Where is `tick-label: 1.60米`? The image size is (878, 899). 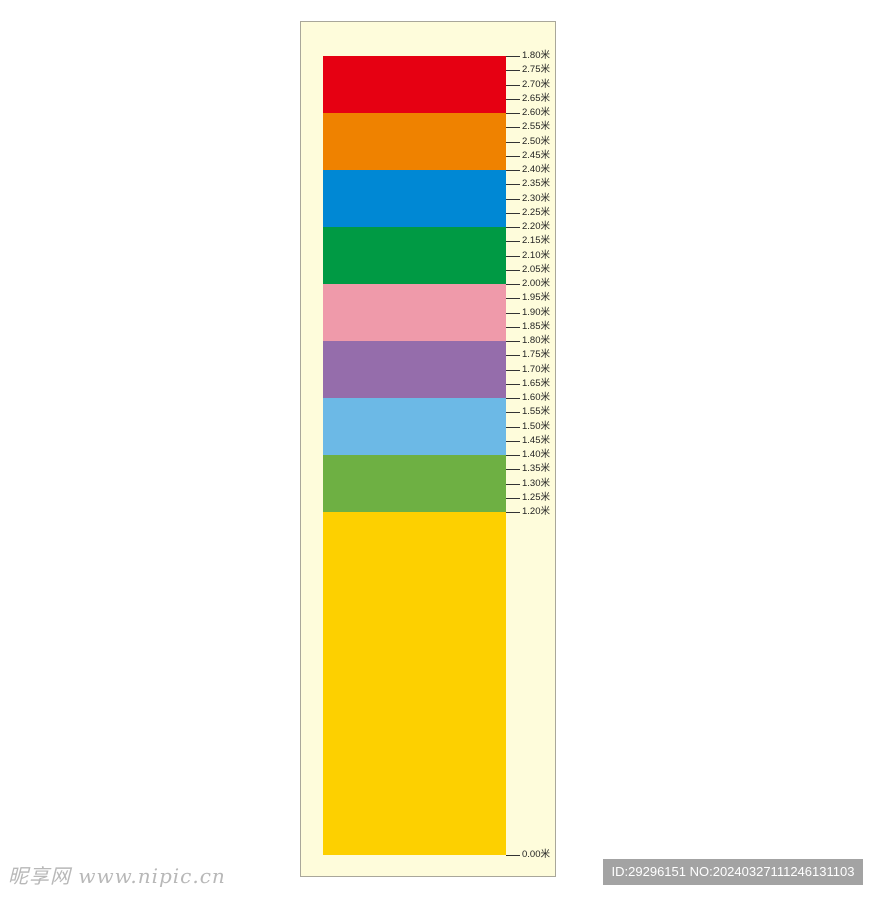
tick-label: 1.60米 is located at coordinates (536, 397).